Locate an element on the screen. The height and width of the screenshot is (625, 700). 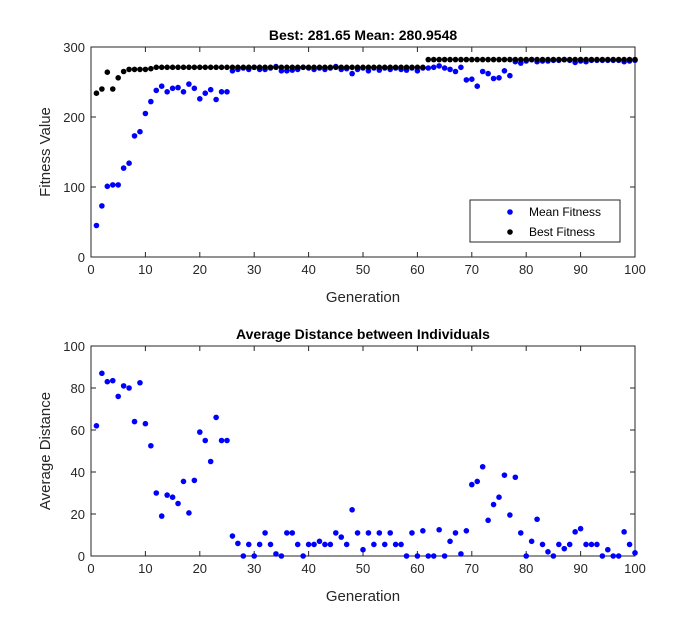
legend-box is located at coordinates (545, 221).